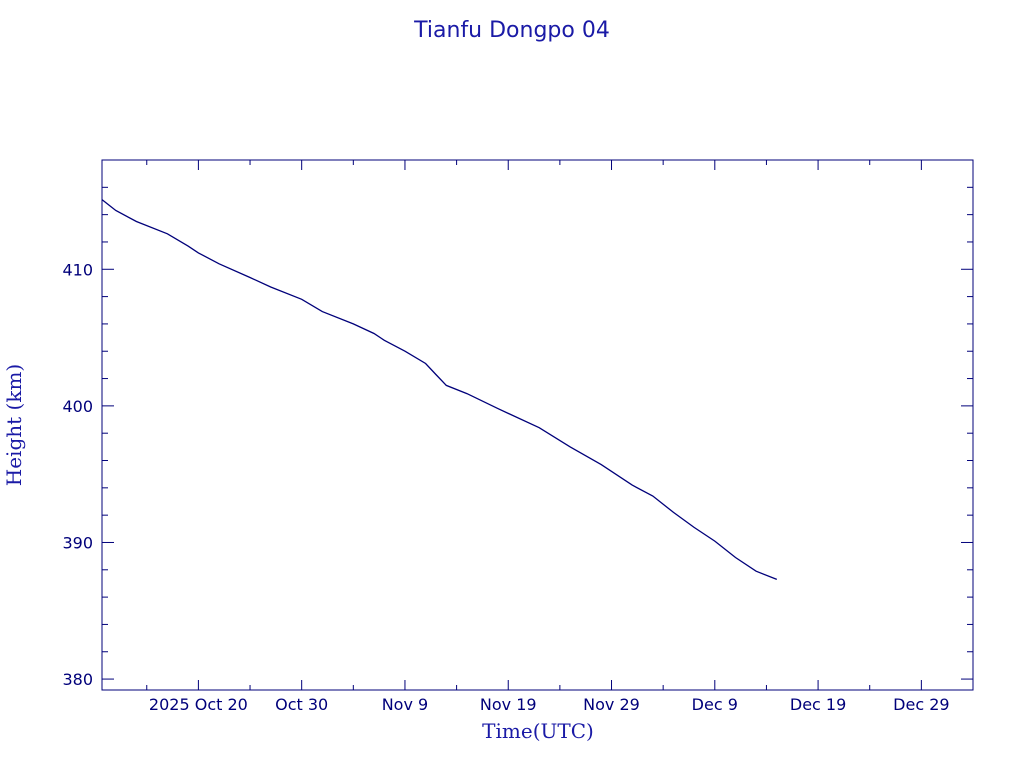 Image resolution: width=1024 pixels, height=768 pixels. I want to click on x-tick-label: Dec 29, so click(921, 704).